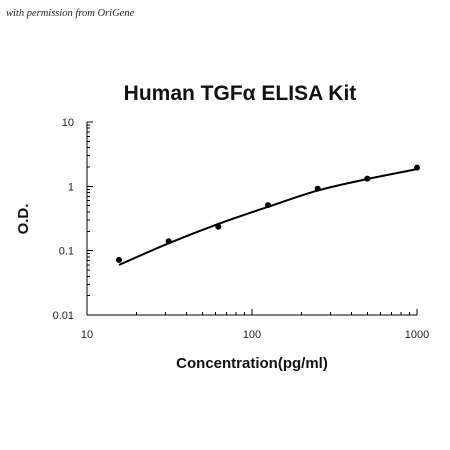  I want to click on fit-curve-group, so click(268, 217).